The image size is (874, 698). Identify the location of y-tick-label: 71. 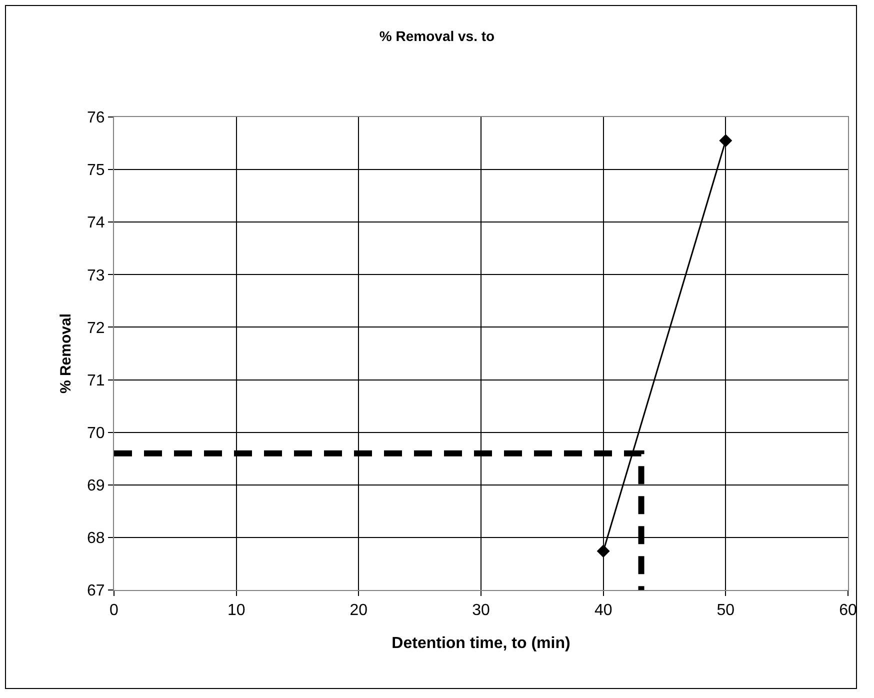
(96, 381).